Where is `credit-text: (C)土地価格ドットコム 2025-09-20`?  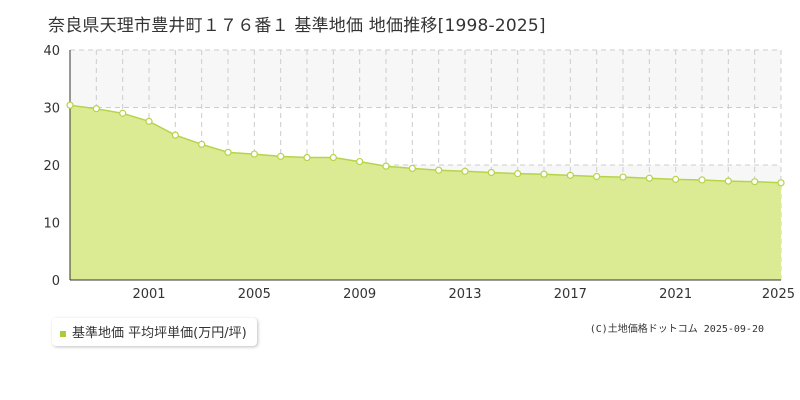 credit-text: (C)土地価格ドットコム 2025-09-20 is located at coordinates (676, 329).